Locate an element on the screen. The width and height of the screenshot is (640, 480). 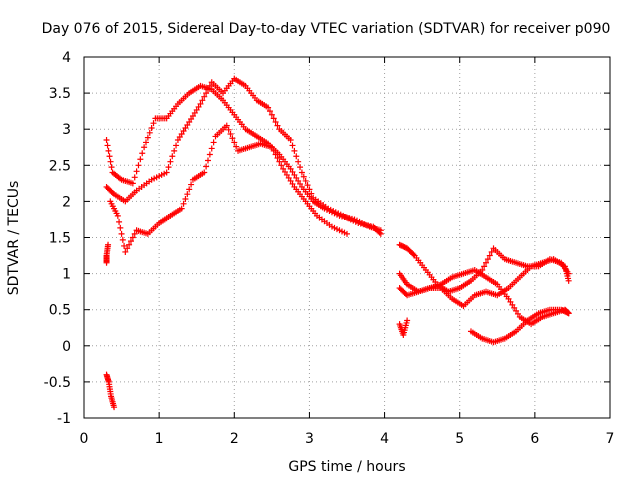
series-track-d is located at coordinates (484, 268).